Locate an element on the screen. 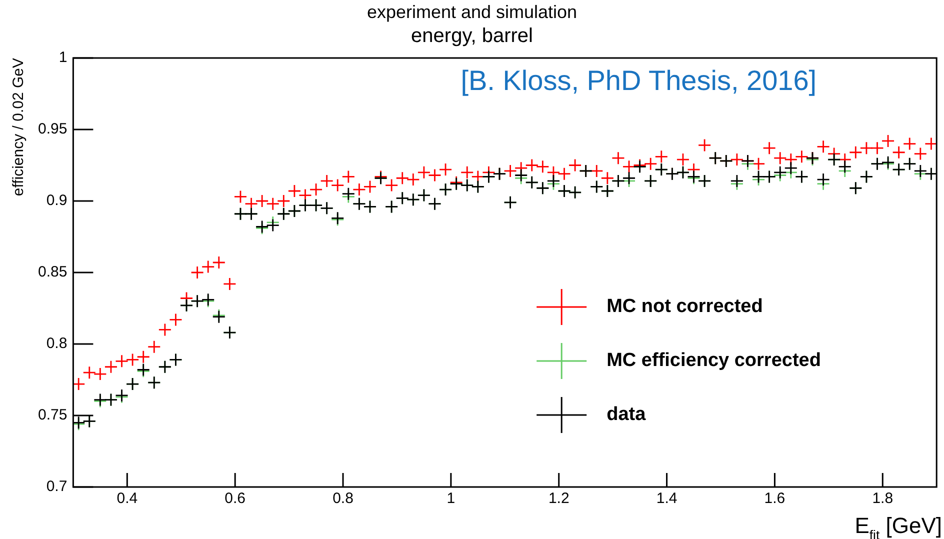 The width and height of the screenshot is (944, 539). legend-label: MC efficiency corrected is located at coordinates (713, 361).